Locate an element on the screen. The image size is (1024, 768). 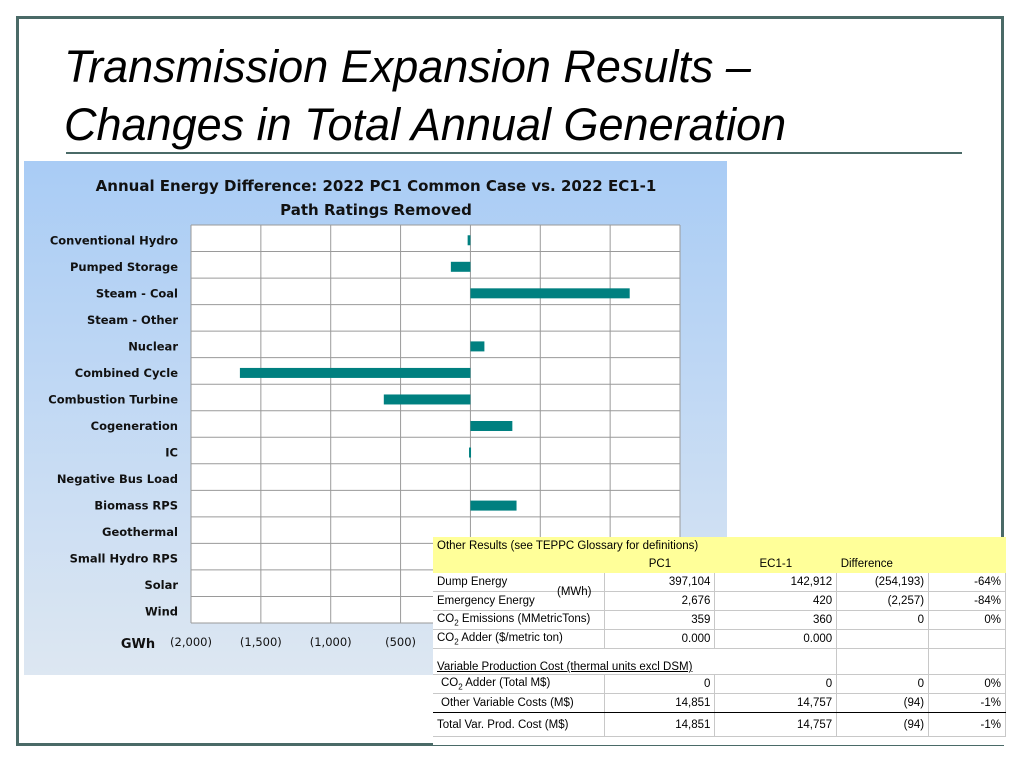
cell-pct: -84% is located at coordinates (967, 601).